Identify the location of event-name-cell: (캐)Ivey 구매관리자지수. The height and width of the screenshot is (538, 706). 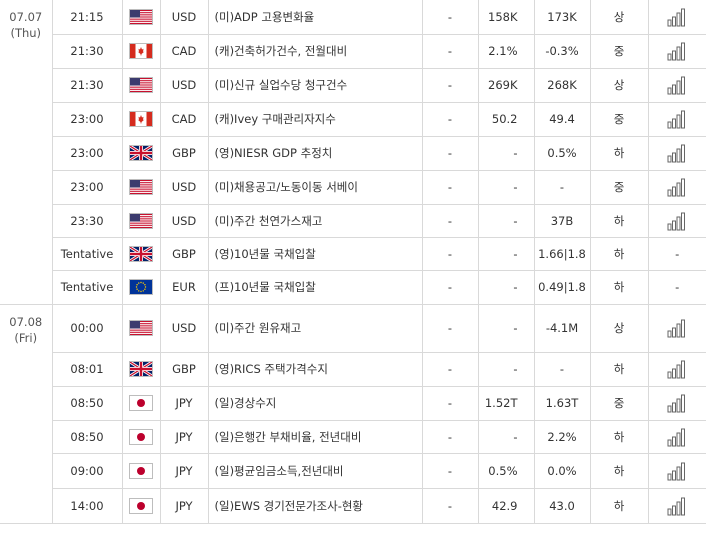
(315, 119).